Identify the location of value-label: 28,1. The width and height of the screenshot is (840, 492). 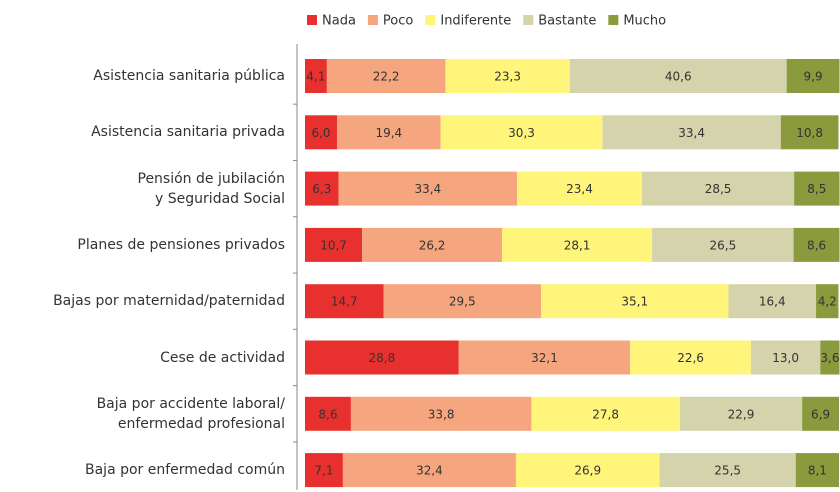
(577, 245).